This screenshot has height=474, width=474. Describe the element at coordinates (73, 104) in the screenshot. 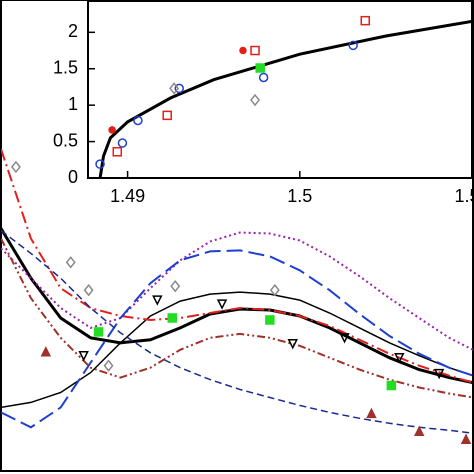

I see `y-tick-label: 1` at that location.